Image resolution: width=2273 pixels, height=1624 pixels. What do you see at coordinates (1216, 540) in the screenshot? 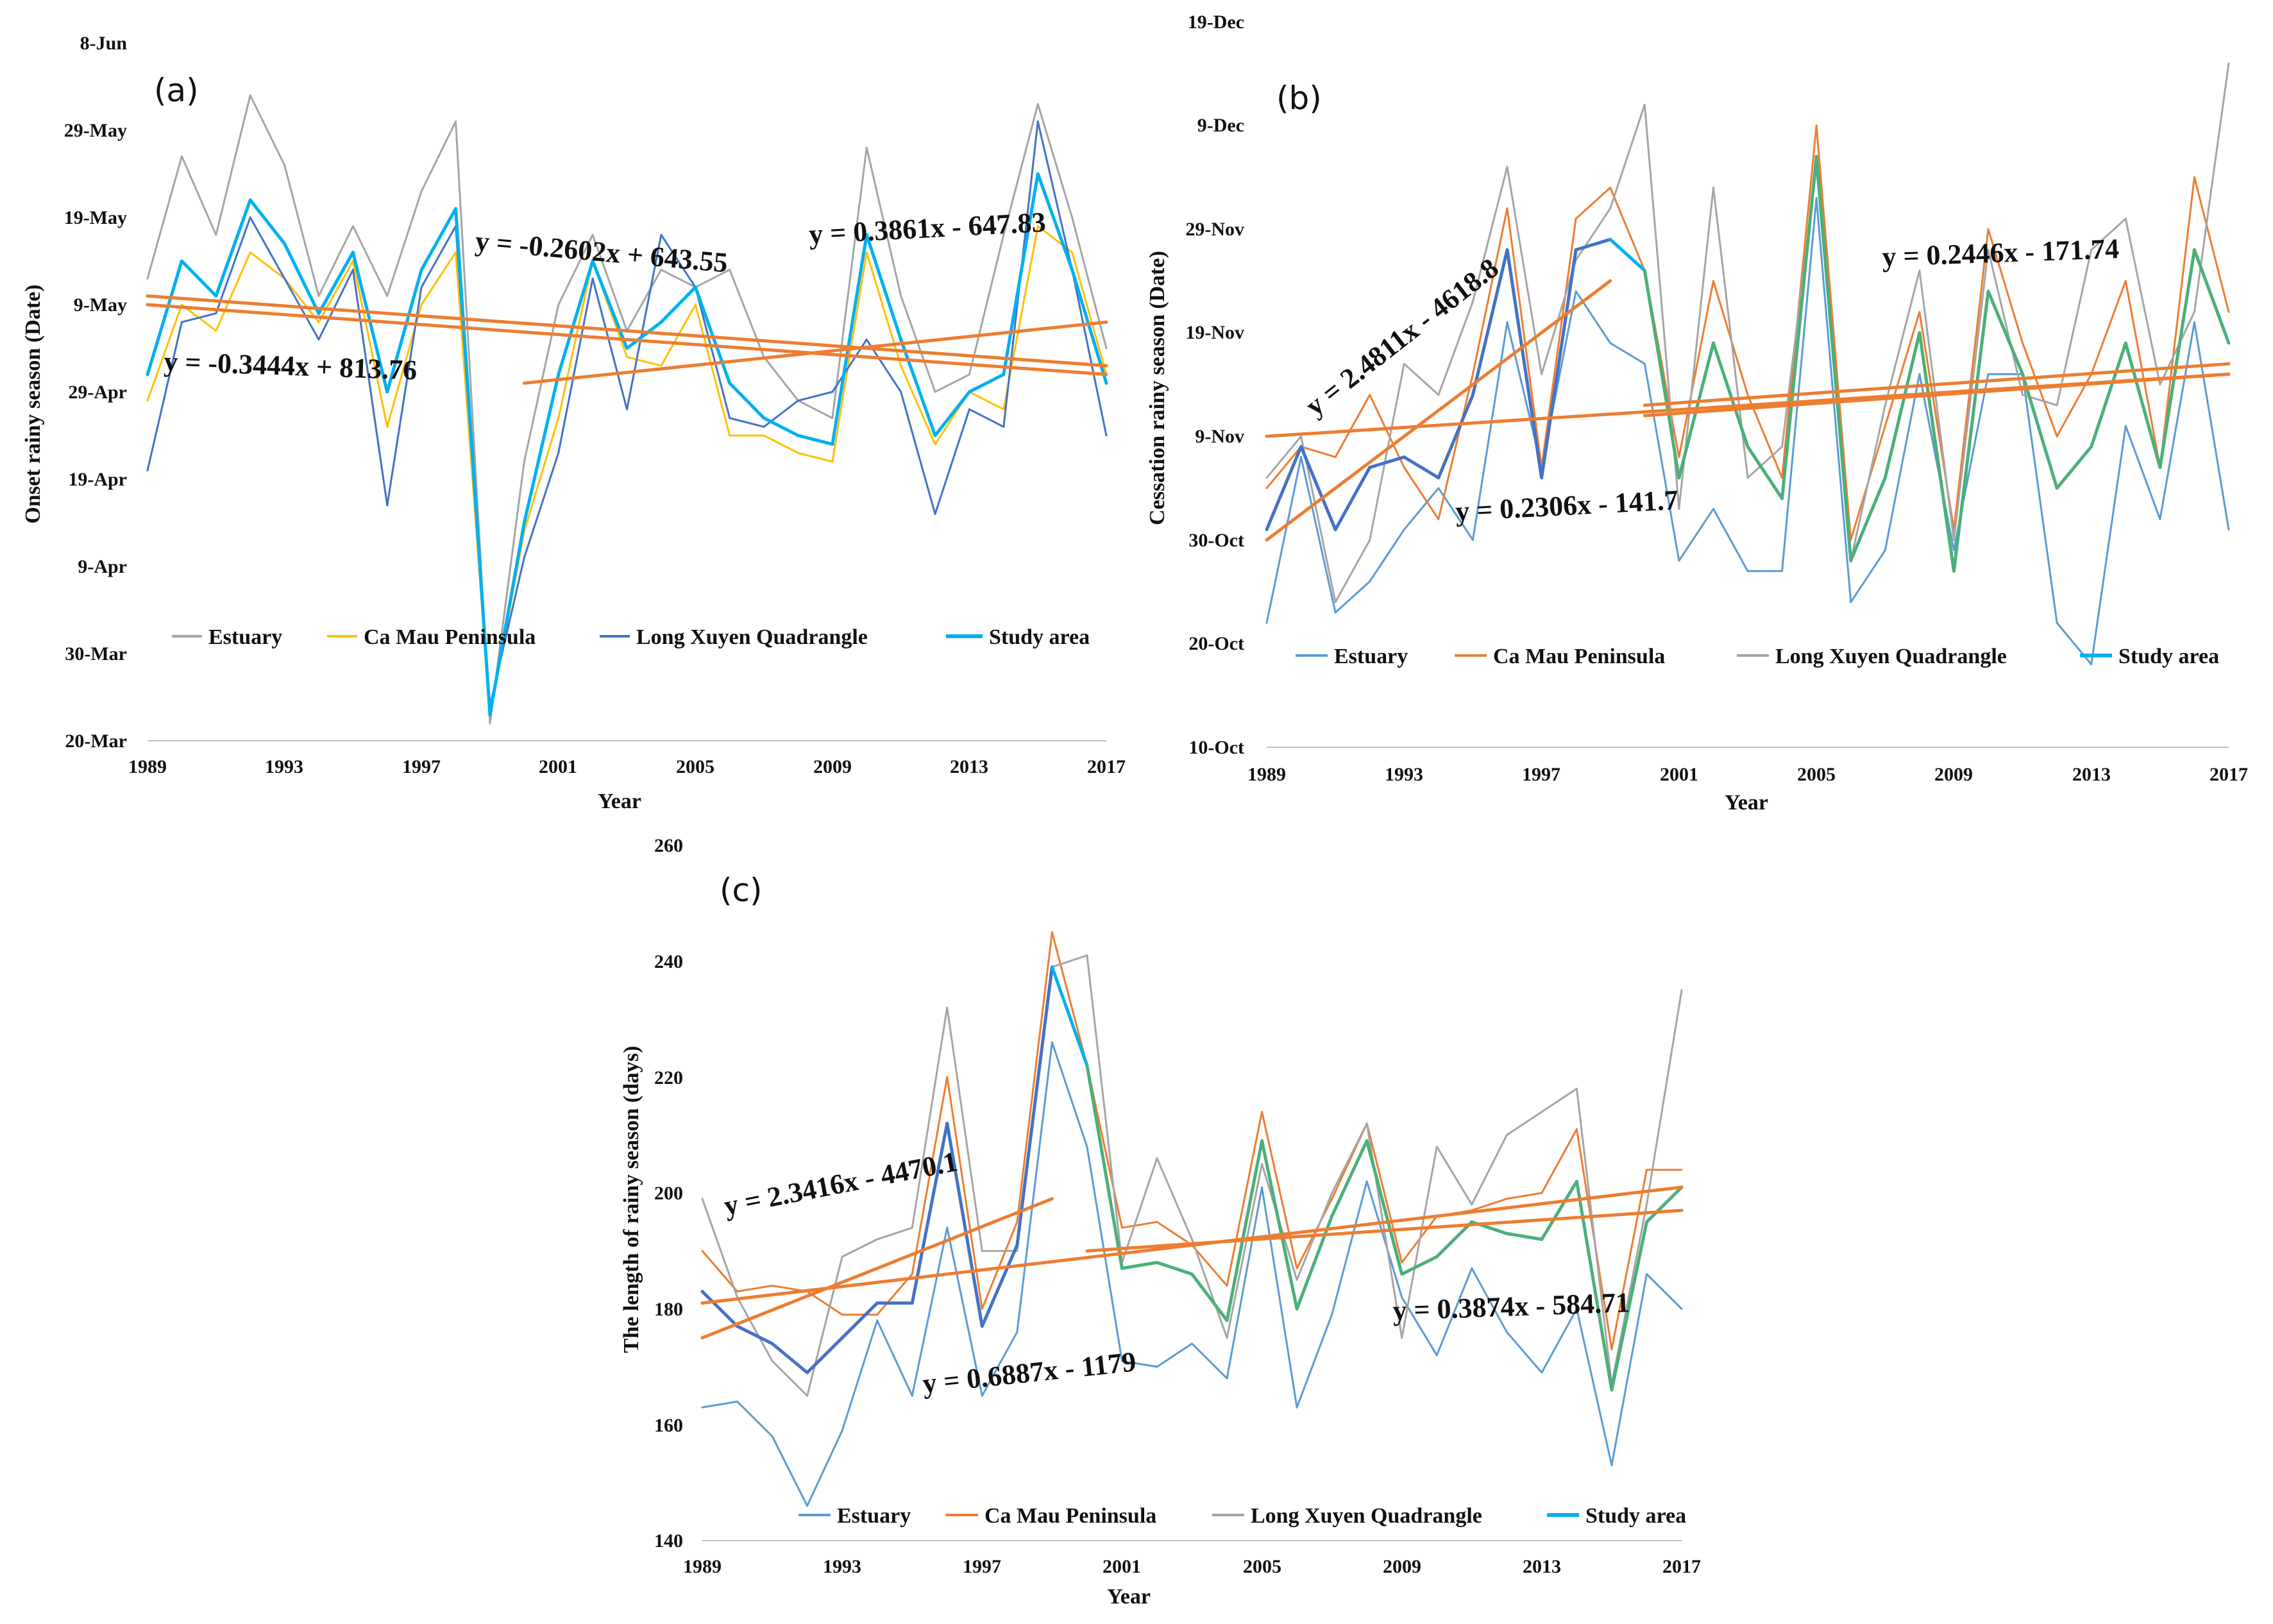
I see `panel-b-y-tick: 30-Oct` at bounding box center [1216, 540].